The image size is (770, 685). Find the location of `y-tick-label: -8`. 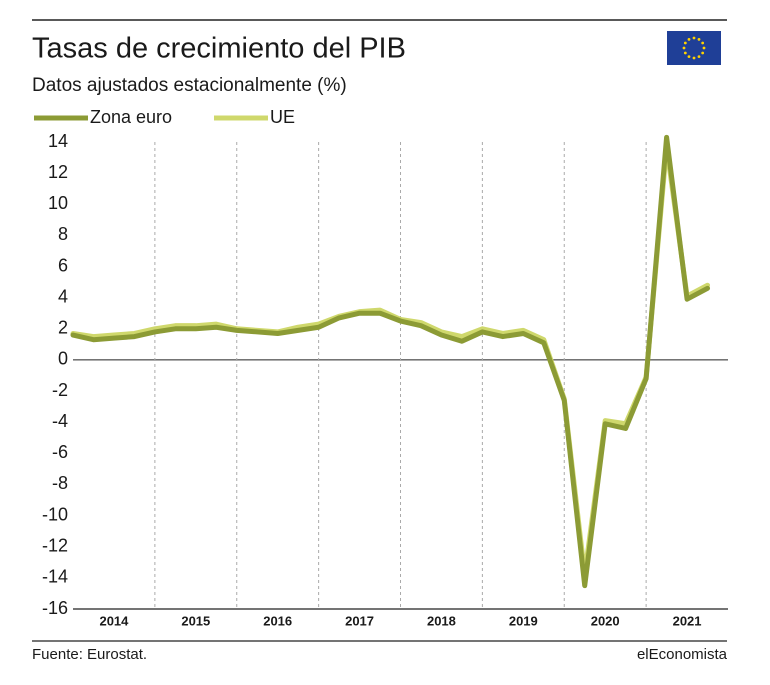

y-tick-label: -8 is located at coordinates (60, 483).